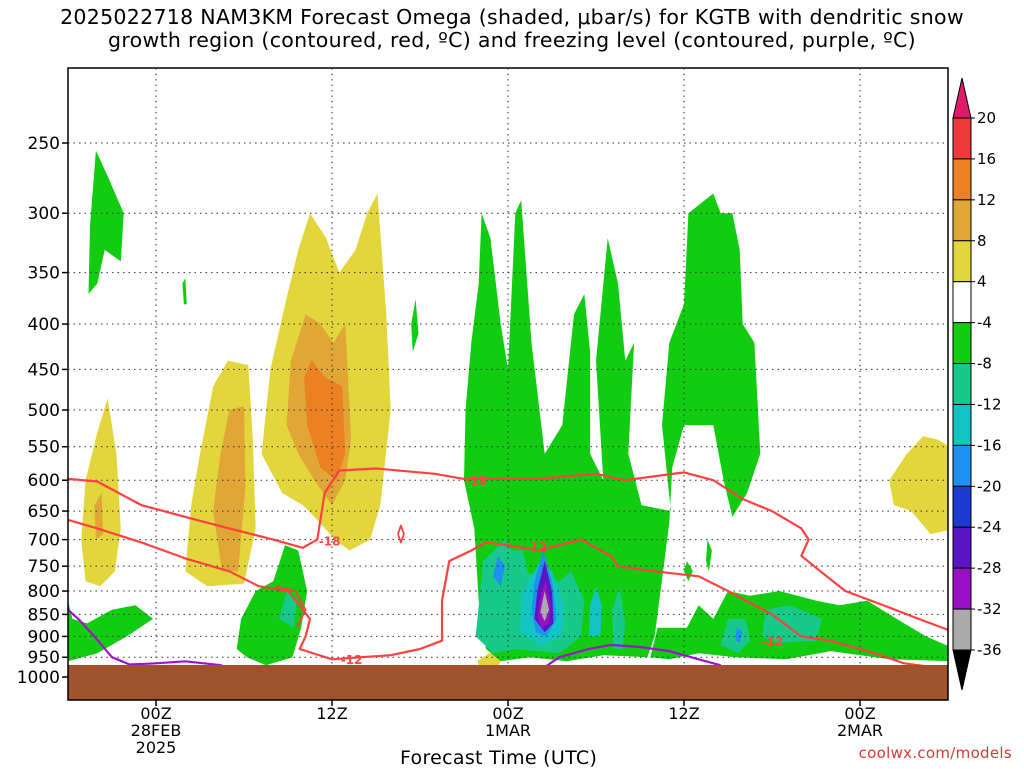  Describe the element at coordinates (44, 658) in the screenshot. I see `y-tick-label-950: 950` at that location.